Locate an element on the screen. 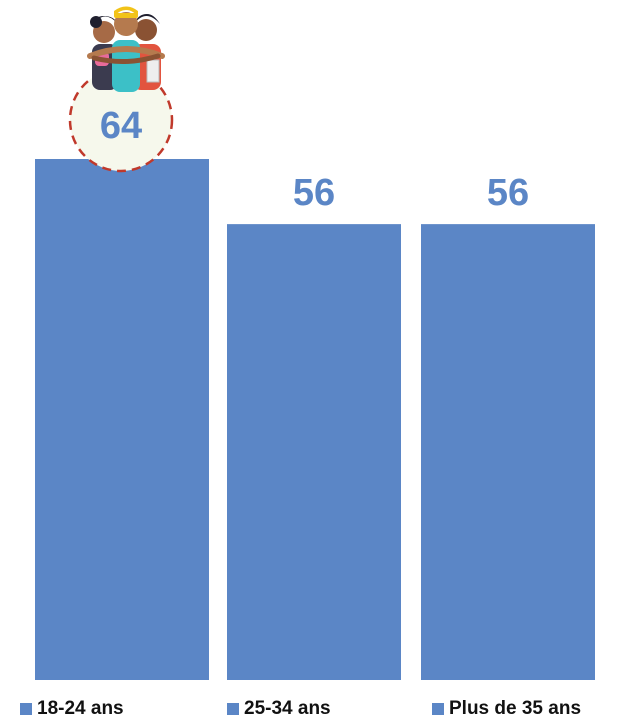  legend-item-25-34: 25-34 ans is located at coordinates (279, 709).